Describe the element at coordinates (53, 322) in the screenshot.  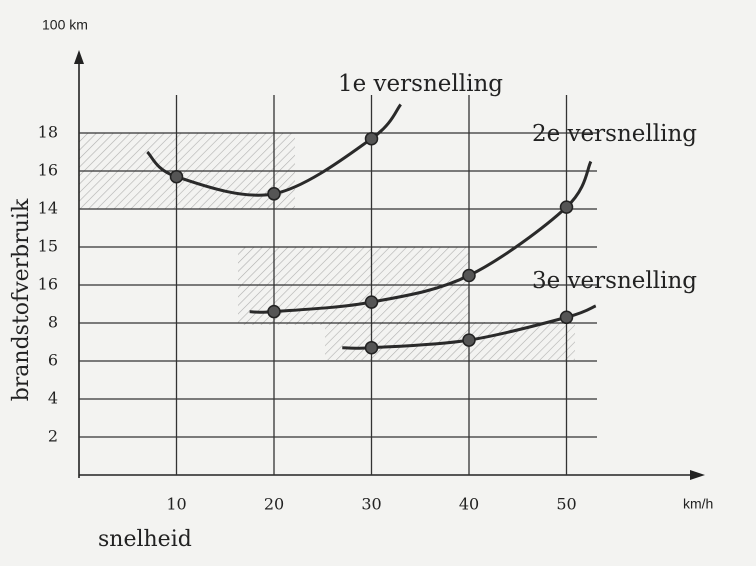
I see `y-tick-label: 8` at that location.